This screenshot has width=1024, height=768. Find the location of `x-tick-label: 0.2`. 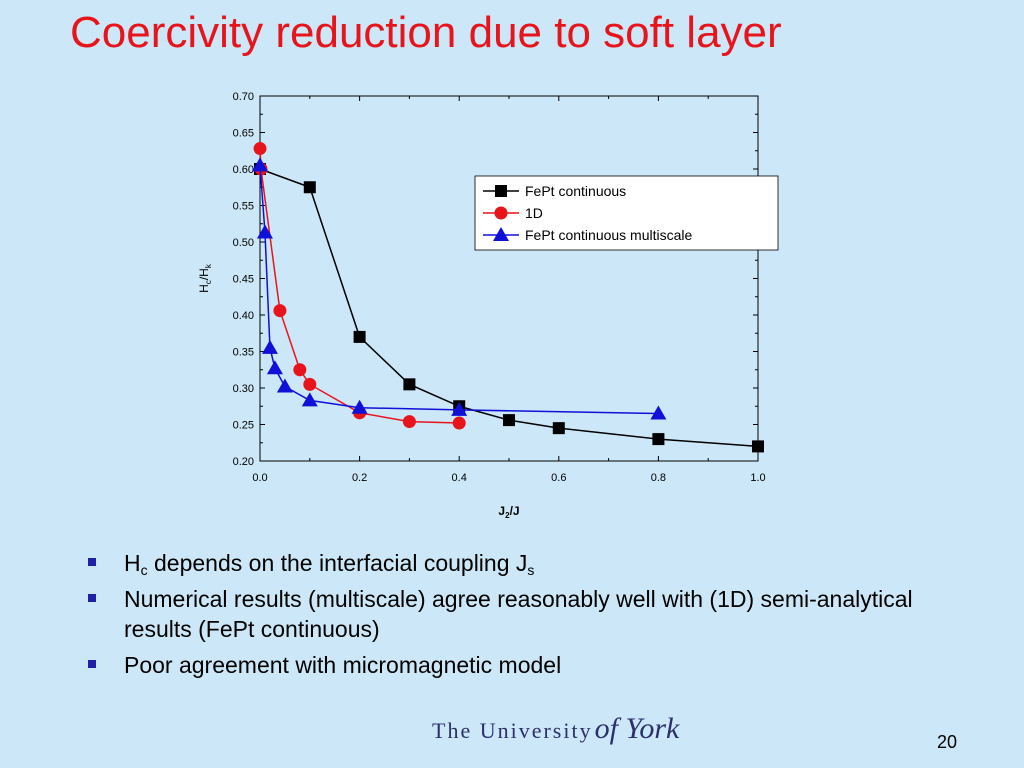

x-tick-label: 0.2 is located at coordinates (359, 478).